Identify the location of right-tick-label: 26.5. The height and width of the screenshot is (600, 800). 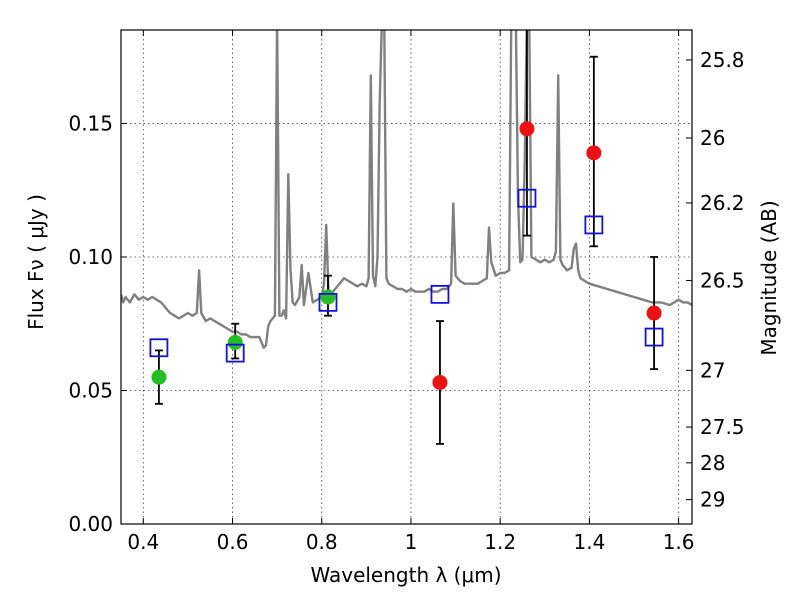
(722, 280).